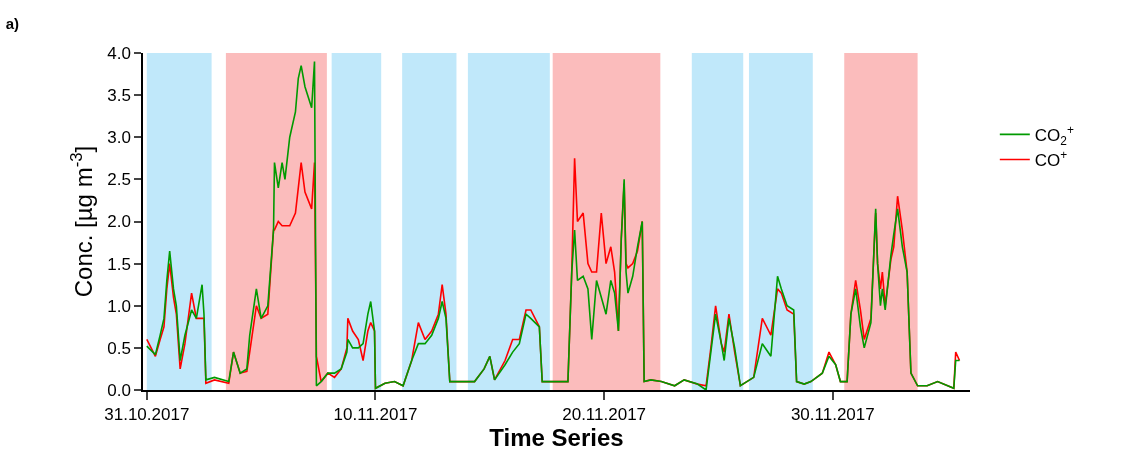  Describe the element at coordinates (119, 53) in the screenshot. I see `y-tick-label: 4.0` at that location.